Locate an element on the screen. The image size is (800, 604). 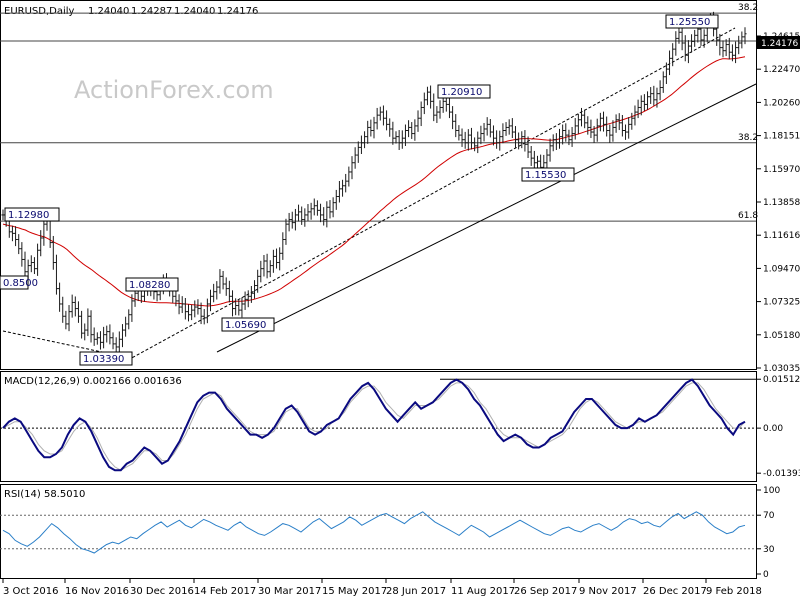
last-price-label: 1.24176 is located at coordinates (779, 44).